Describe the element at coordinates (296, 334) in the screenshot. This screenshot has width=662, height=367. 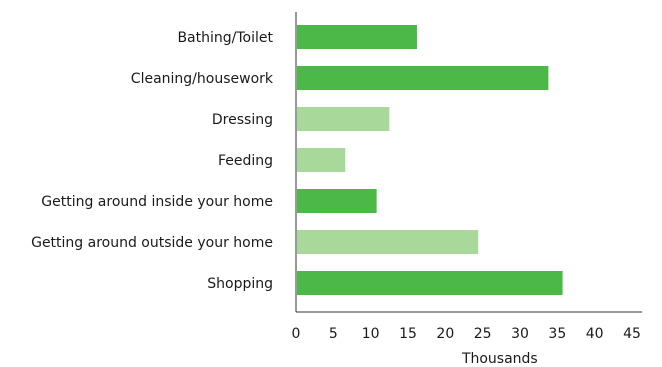
I see `x-tick-label: 0` at that location.